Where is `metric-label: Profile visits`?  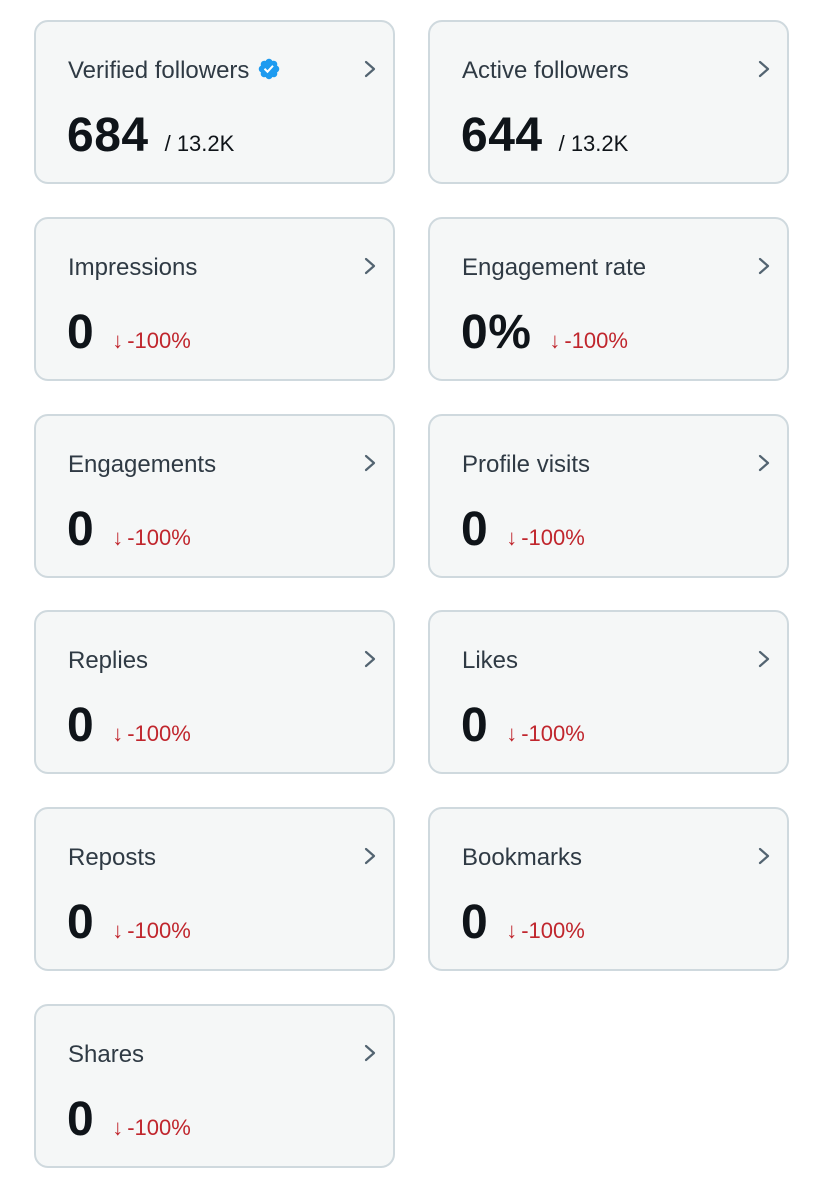
metric-label: Profile visits is located at coordinates (526, 464).